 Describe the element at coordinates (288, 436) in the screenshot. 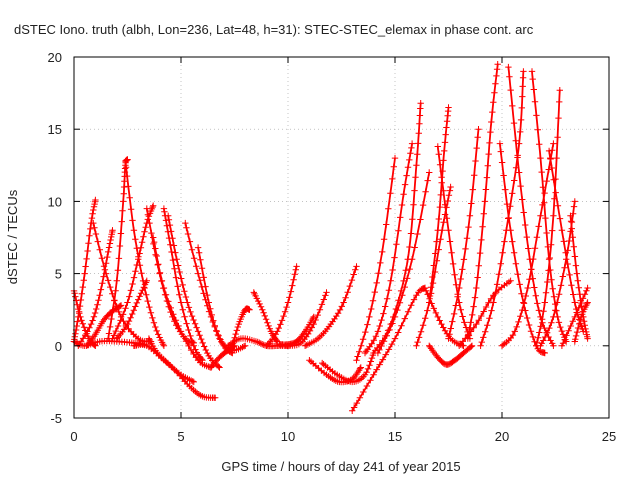

I see `x-tick-label: 10` at that location.